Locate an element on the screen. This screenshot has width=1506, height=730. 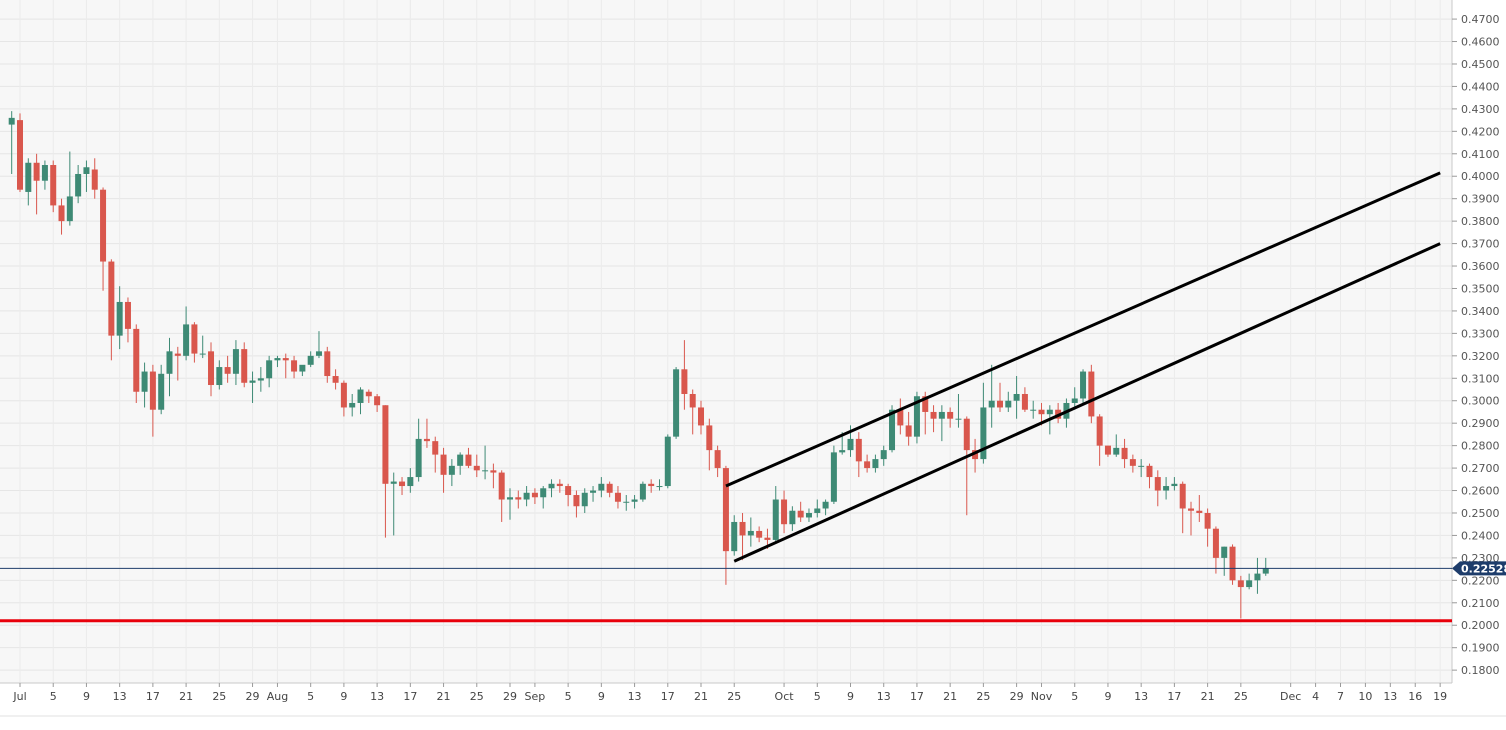
price-tick-label: 0.2900 is located at coordinates (1480, 423).